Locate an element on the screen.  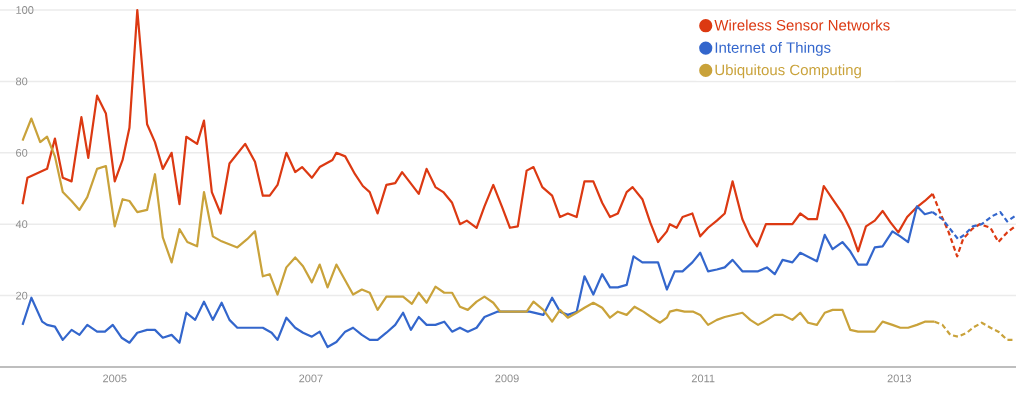
x-tick-label: 2011 is located at coordinates (703, 378).